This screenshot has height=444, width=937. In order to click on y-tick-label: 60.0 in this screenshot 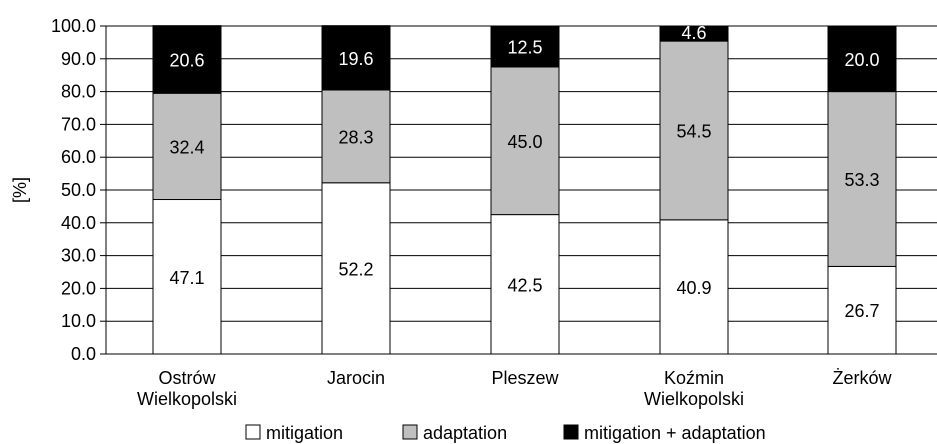, I will do `click(78, 157)`.